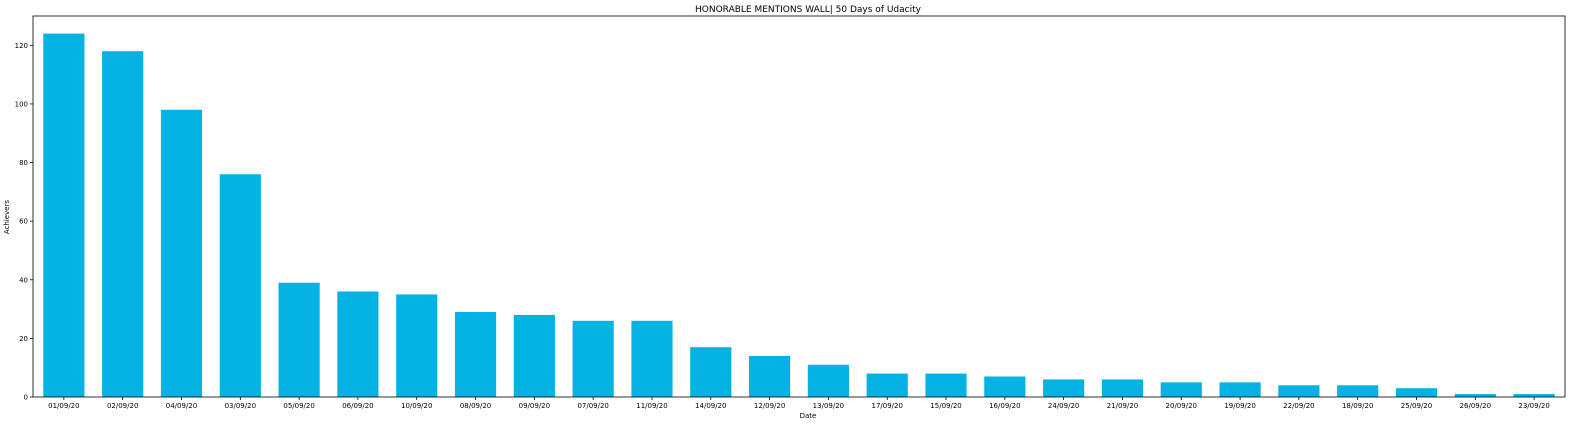  I want to click on x-tick-label: 01/09/20, so click(63, 406).